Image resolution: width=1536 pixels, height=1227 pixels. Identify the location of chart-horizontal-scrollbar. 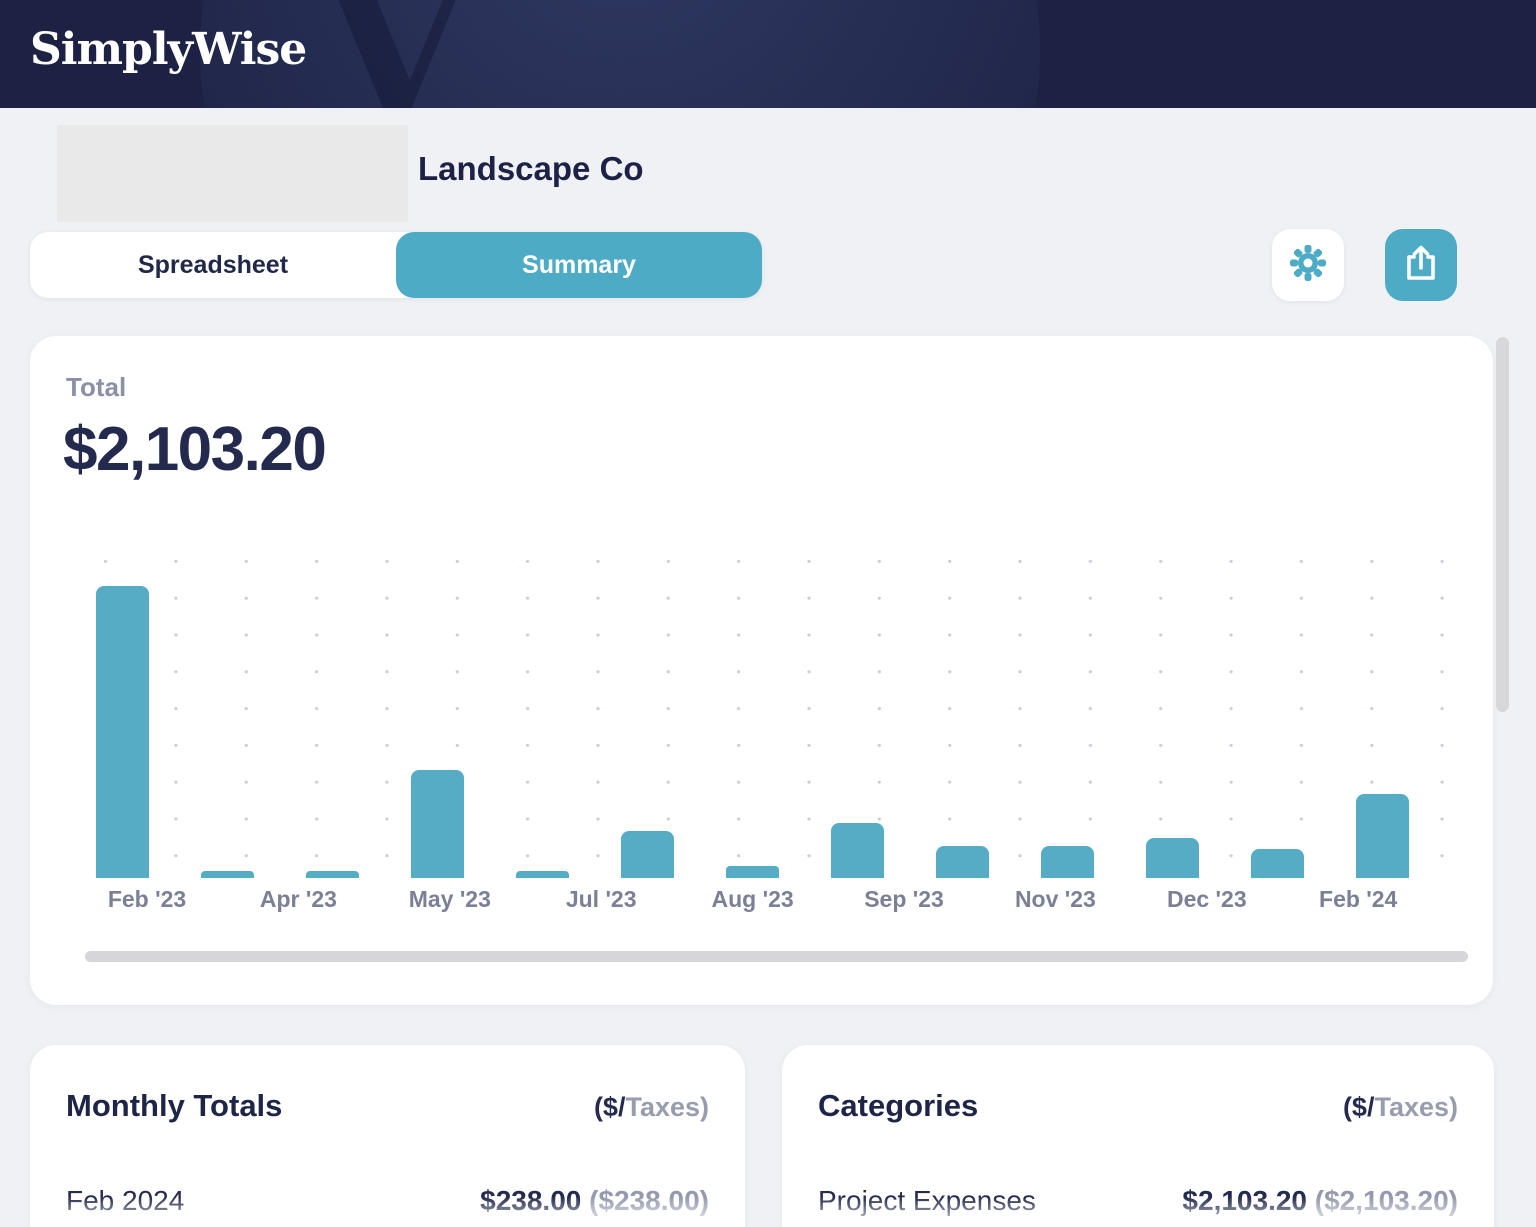
(776, 956).